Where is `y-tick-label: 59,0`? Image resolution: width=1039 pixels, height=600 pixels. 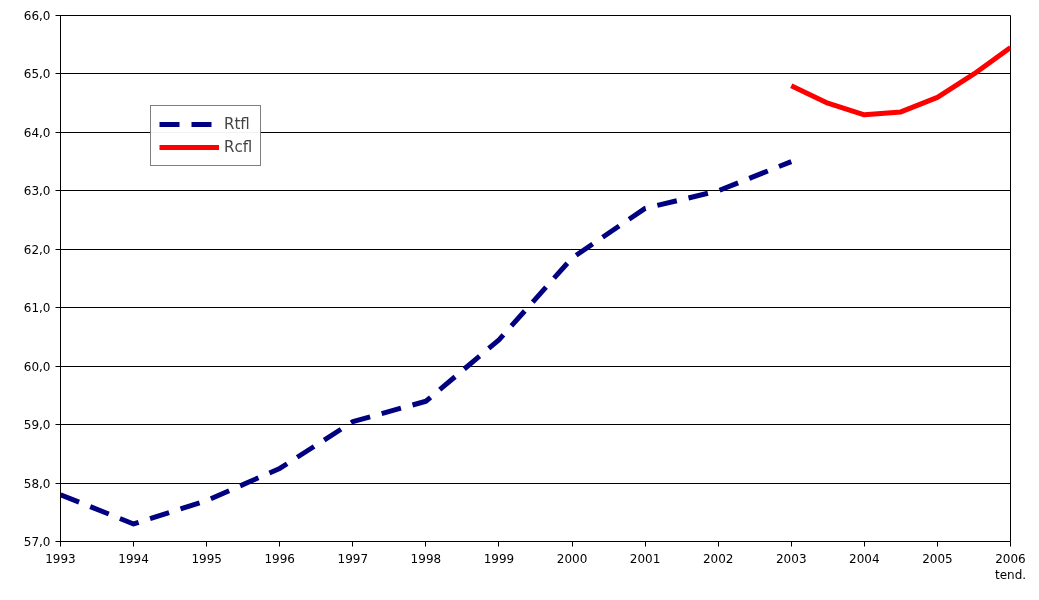 y-tick-label: 59,0 is located at coordinates (37, 425).